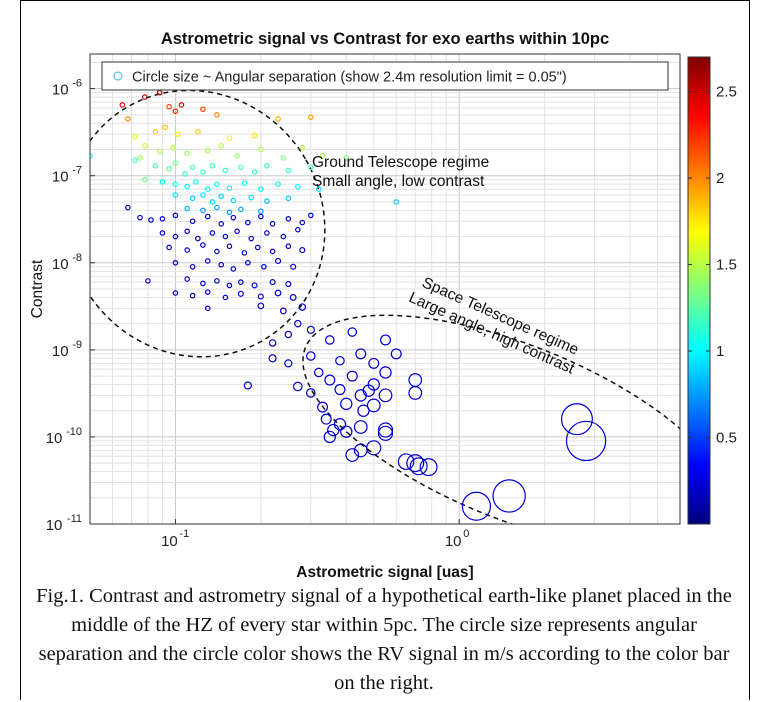  What do you see at coordinates (74, 432) in the screenshot?
I see `y-tick-exponent: -10` at bounding box center [74, 432].